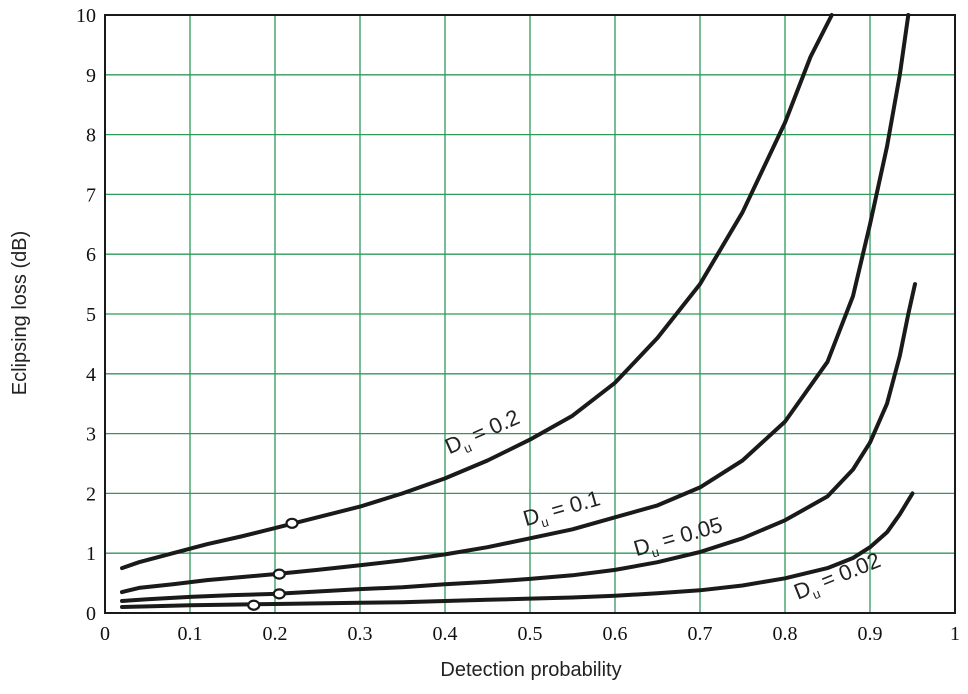  What do you see at coordinates (20, 313) in the screenshot?
I see `y-axis-label: Eclipsing loss (dB)` at bounding box center [20, 313].